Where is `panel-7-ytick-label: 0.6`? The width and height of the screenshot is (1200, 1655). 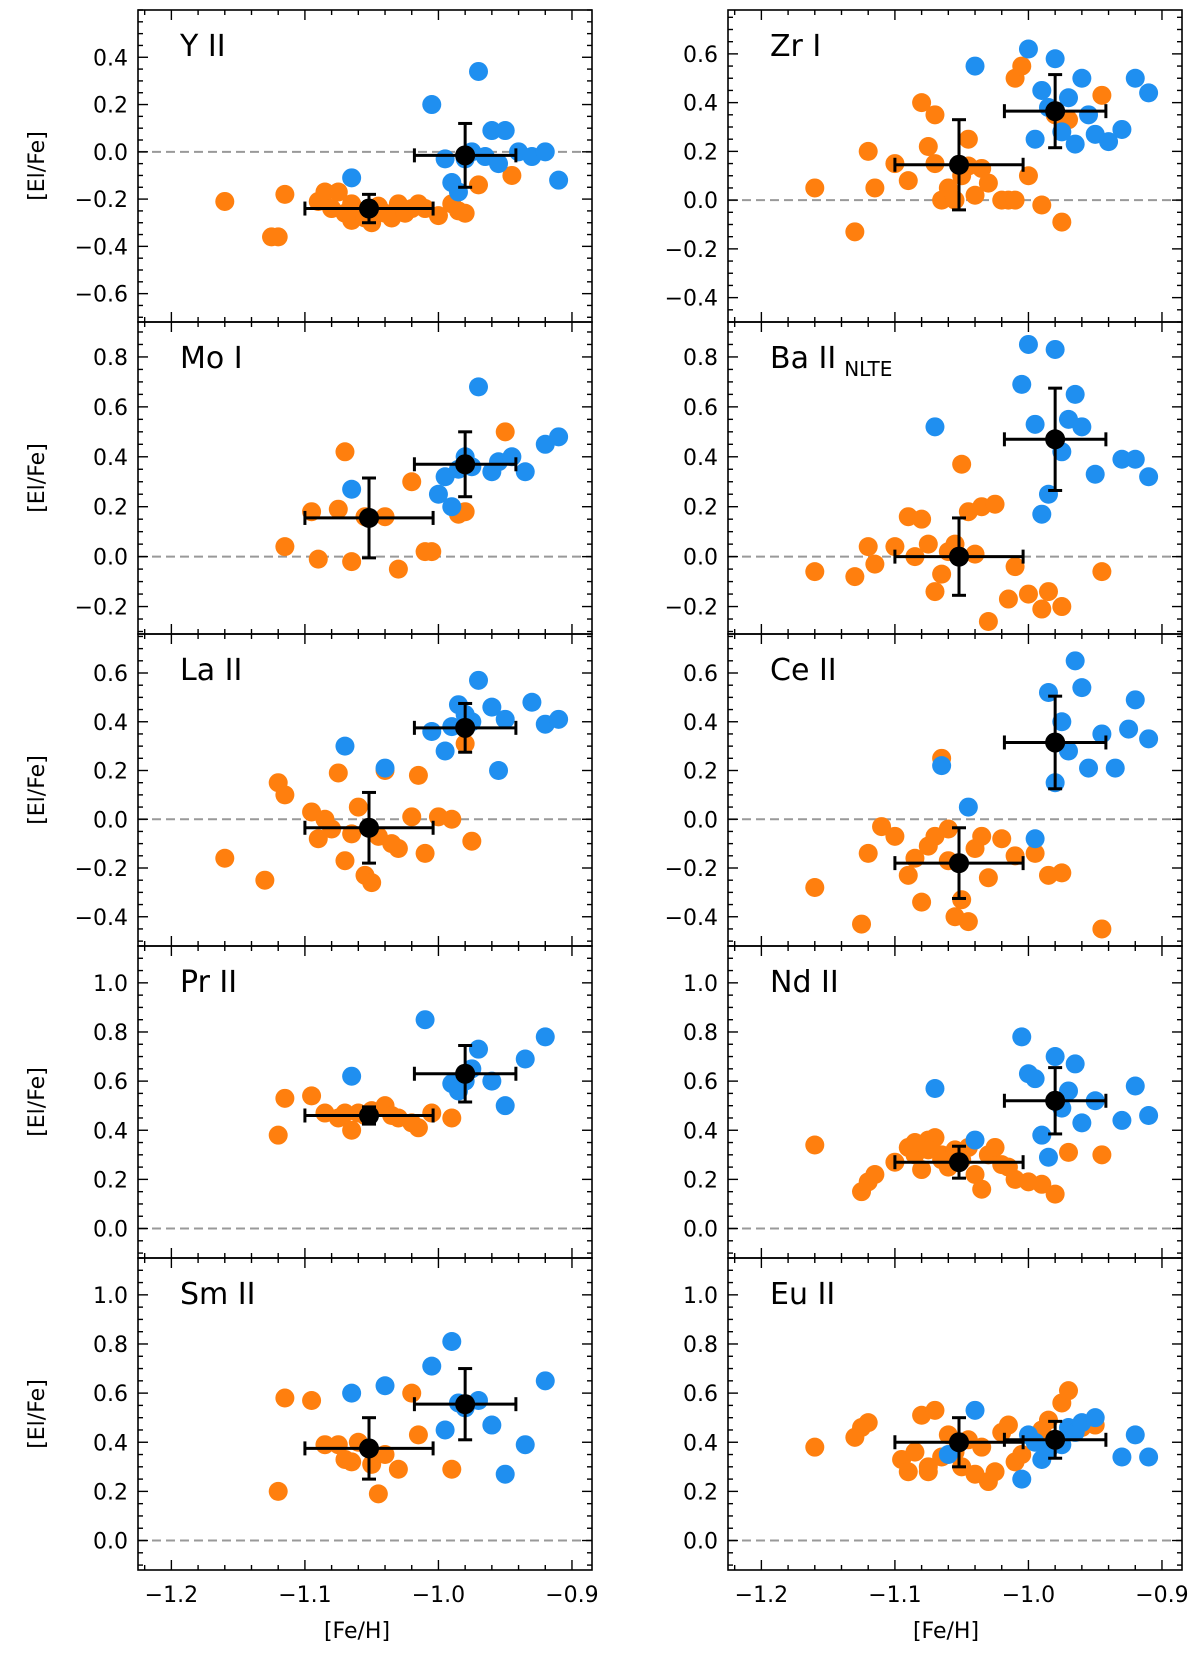
panel-7-ytick-label: 0.6 is located at coordinates (110, 1082).